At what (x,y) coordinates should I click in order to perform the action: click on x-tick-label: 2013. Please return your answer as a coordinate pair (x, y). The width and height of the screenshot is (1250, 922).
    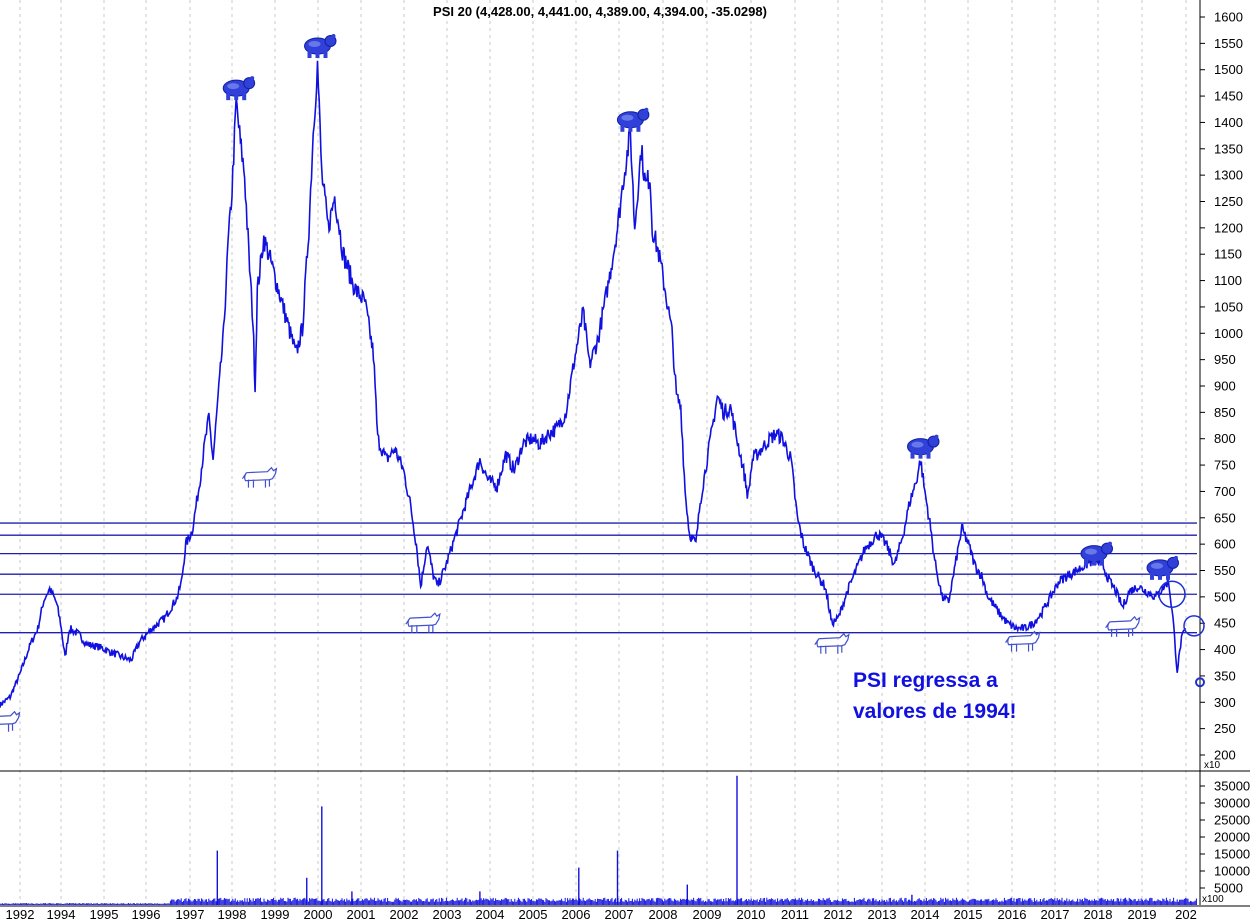
    Looking at the image, I should click on (882, 914).